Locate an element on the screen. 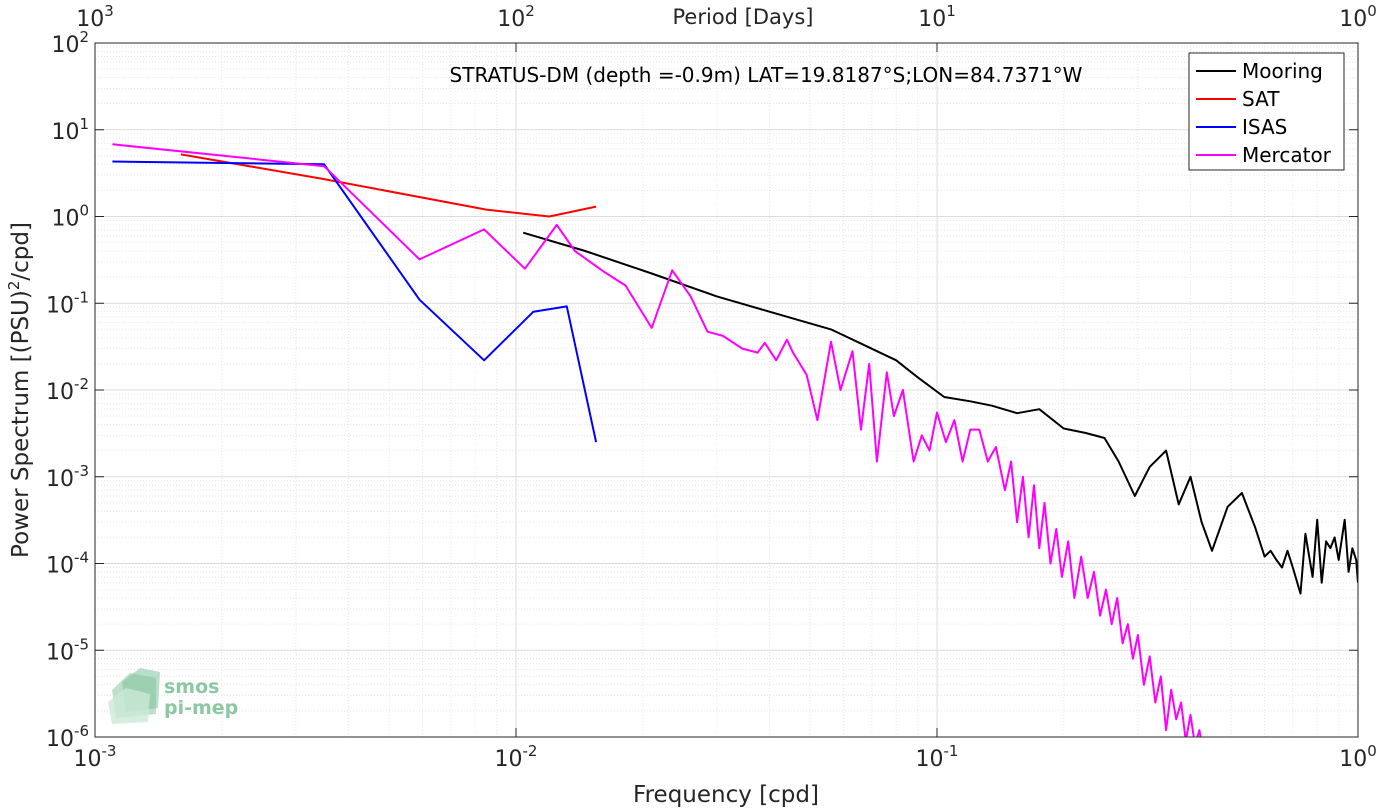 This screenshot has height=809, width=1377. y-tick-label: 10⁻⁴ is located at coordinates (67, 564).